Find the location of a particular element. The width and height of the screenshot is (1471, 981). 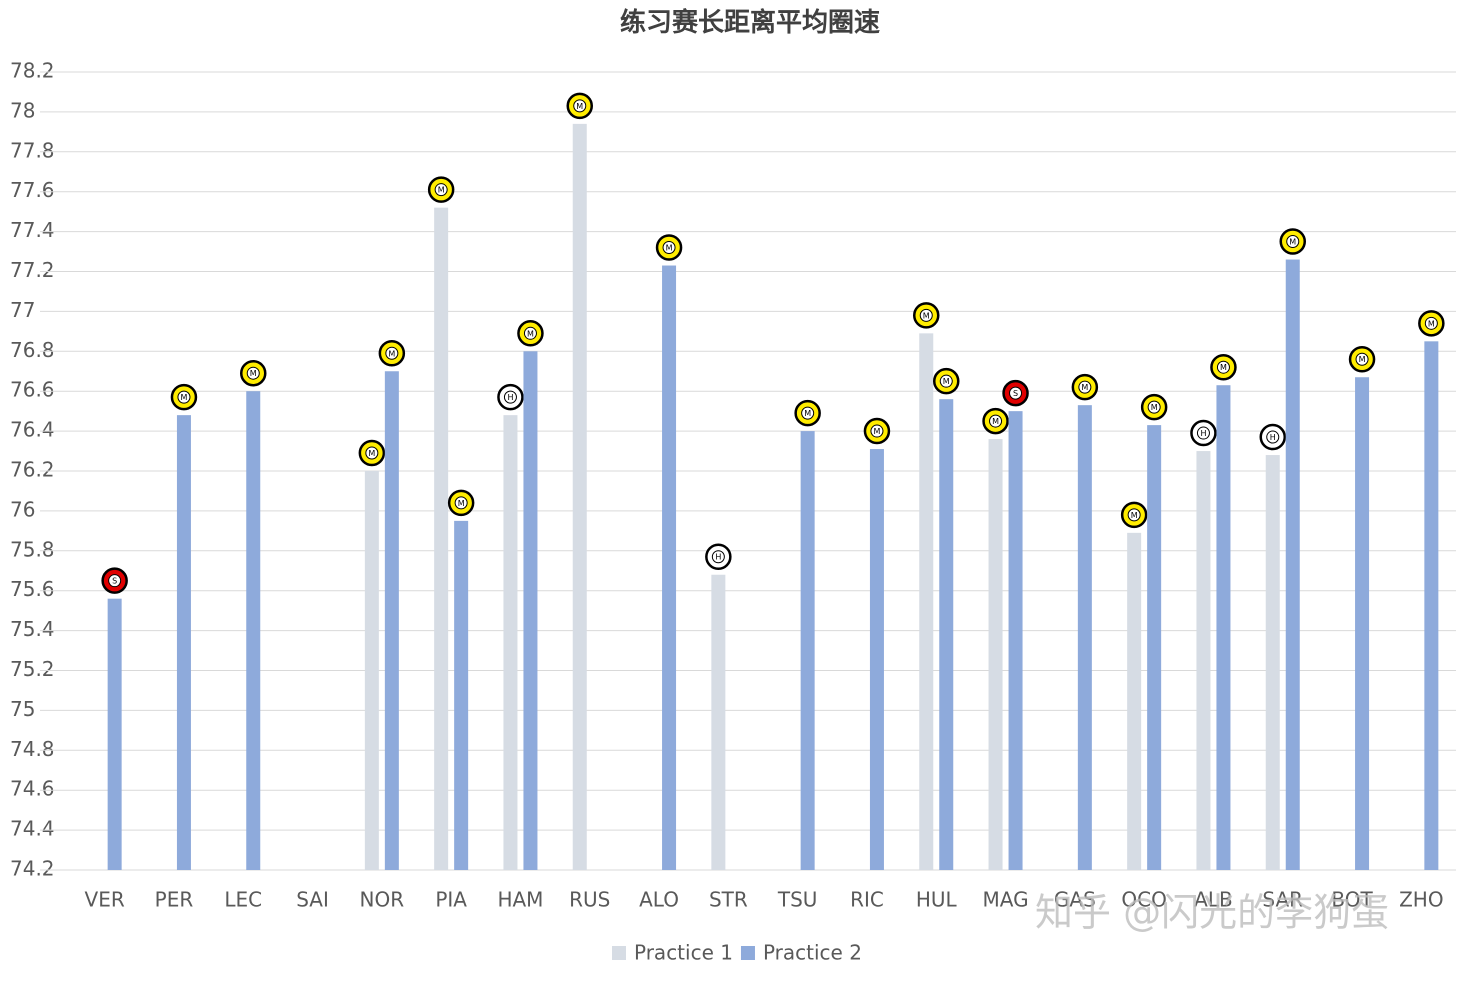

y-tick-label: 77.8 is located at coordinates (32, 150).